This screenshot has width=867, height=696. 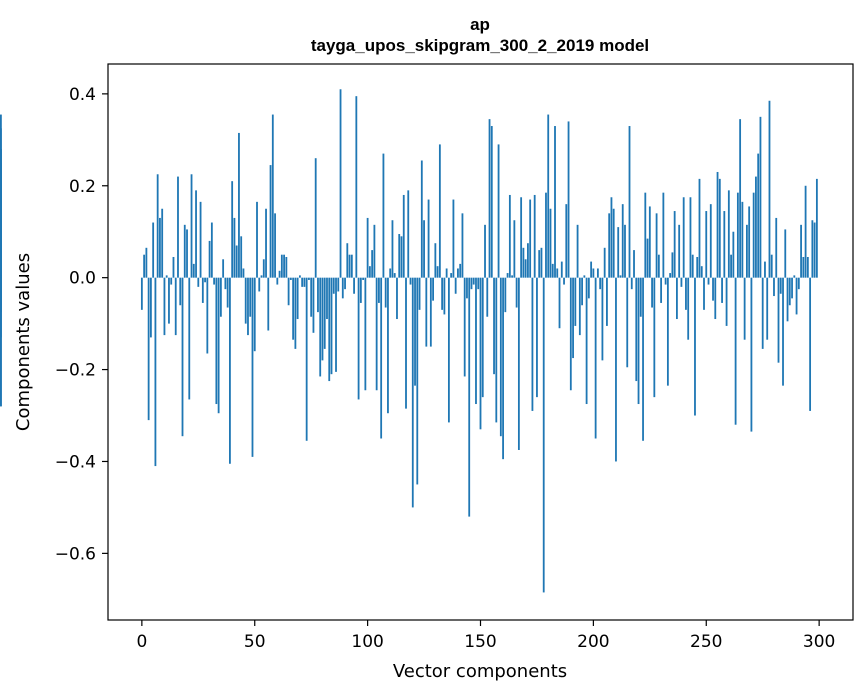 What do you see at coordinates (480, 45) in the screenshot?
I see `chart-subtitle: tayga_upos_skipgram_300_2_2019 model` at bounding box center [480, 45].